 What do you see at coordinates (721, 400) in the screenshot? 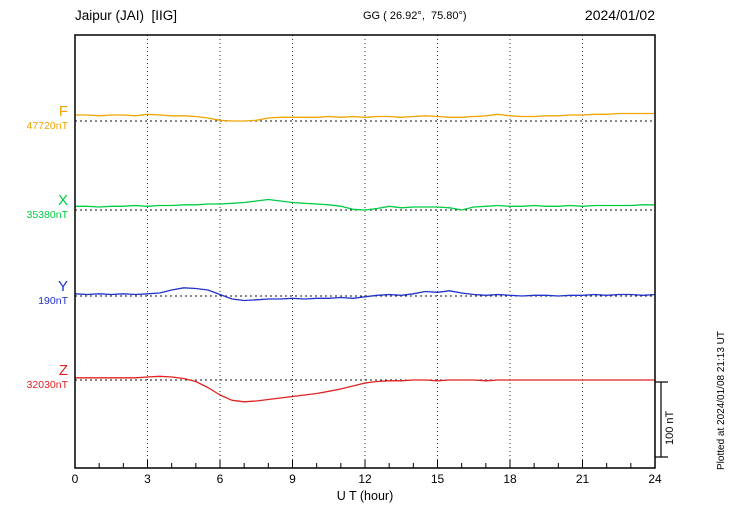
I see `plotted-timestamp: Plotted at 2024/01/08 21:13 UT` at bounding box center [721, 400].